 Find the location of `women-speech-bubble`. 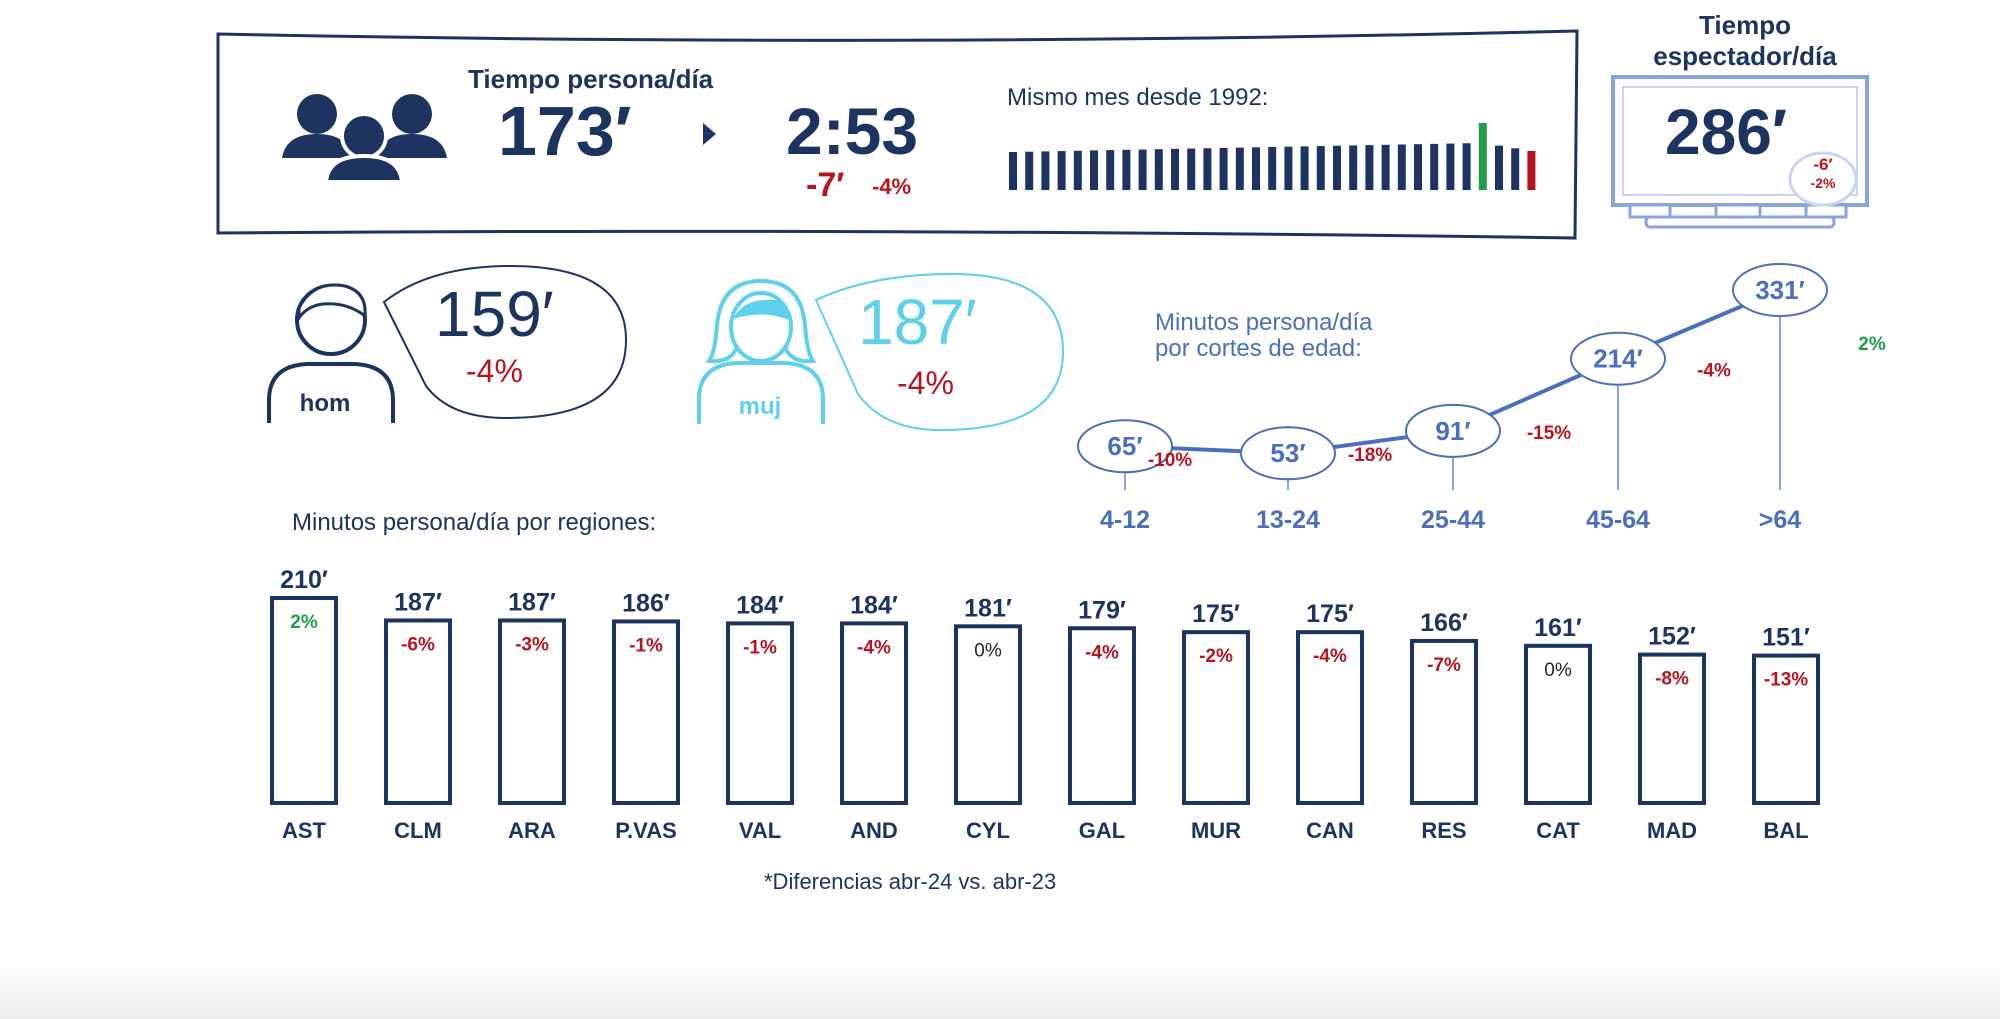

women-speech-bubble is located at coordinates (939, 352).